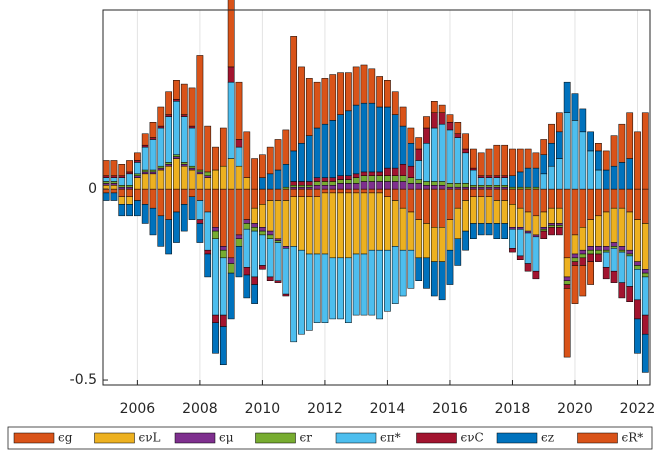 This screenshot has height=453, width=659. I want to click on legend-label: ϵνL, so click(150, 438).